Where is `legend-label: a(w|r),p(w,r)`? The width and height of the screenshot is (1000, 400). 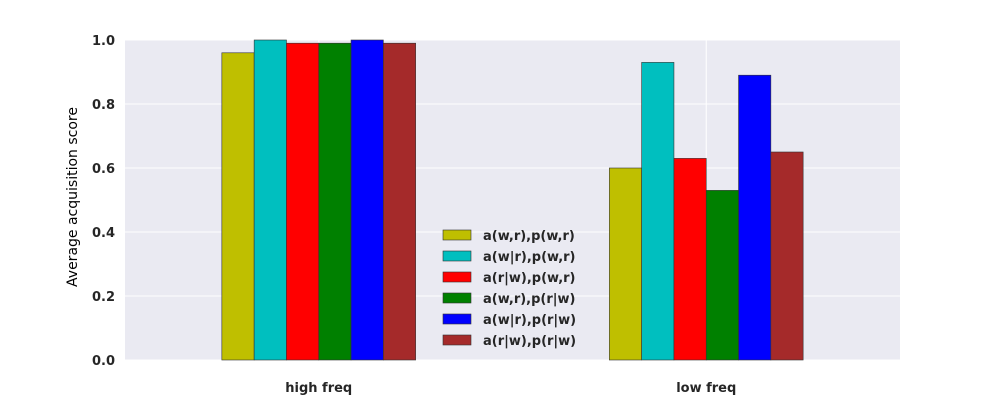
legend-label: a(w|r),p(w,r) is located at coordinates (529, 257).